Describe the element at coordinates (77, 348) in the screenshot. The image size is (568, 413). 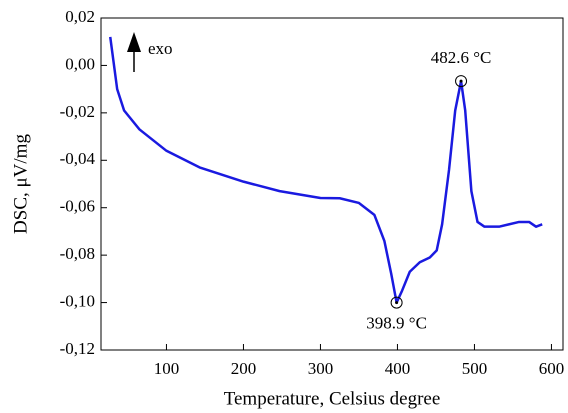
I see `y-tick-label: -0,12` at that location.